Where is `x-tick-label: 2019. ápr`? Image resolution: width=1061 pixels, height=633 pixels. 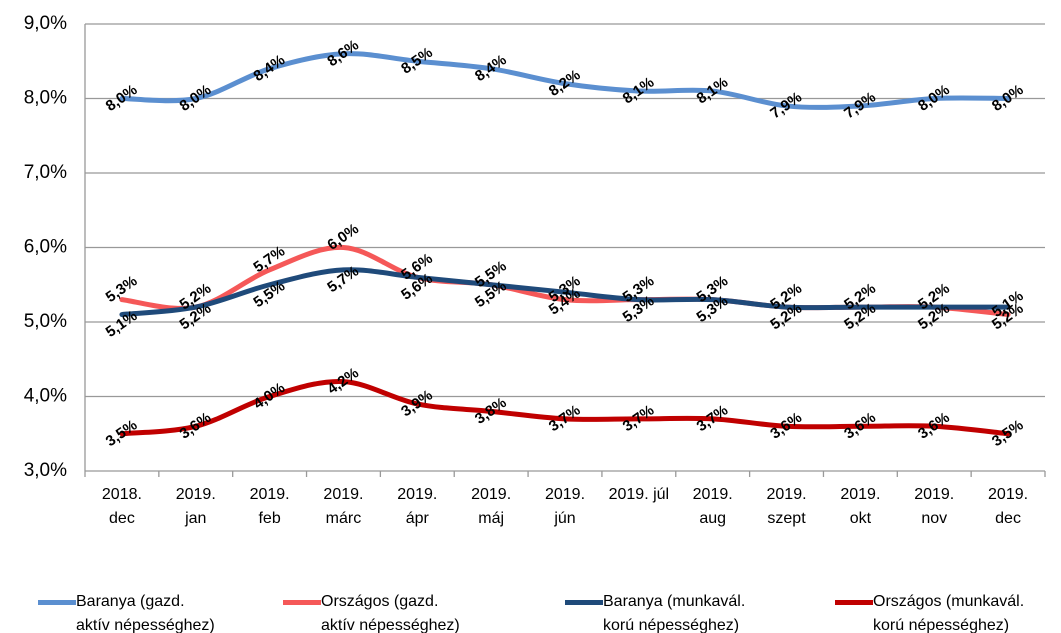 x-tick-label: 2019. ápr is located at coordinates (417, 506).